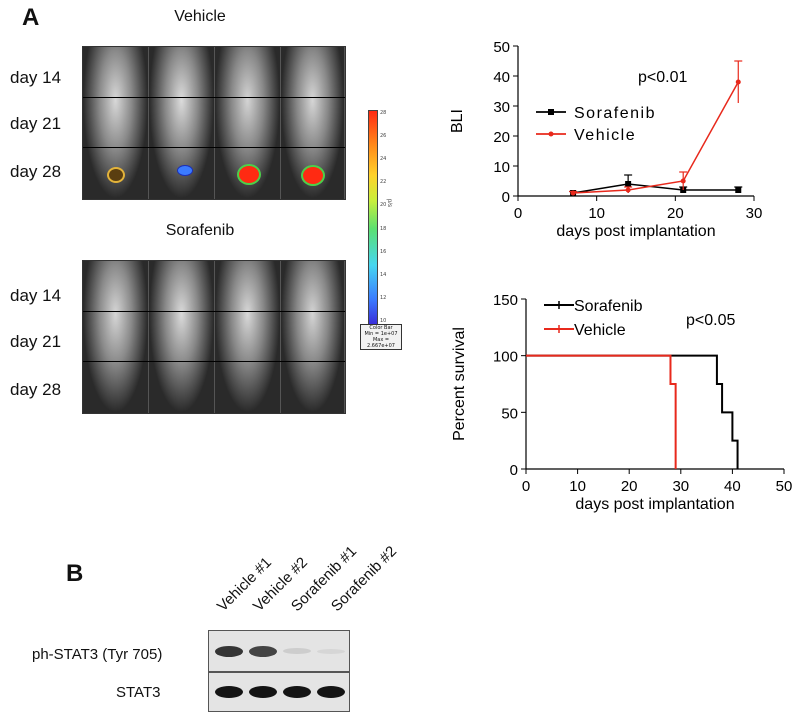  Describe the element at coordinates (214, 337) in the screenshot. I see `sorafenib-imaging-panel` at that location.